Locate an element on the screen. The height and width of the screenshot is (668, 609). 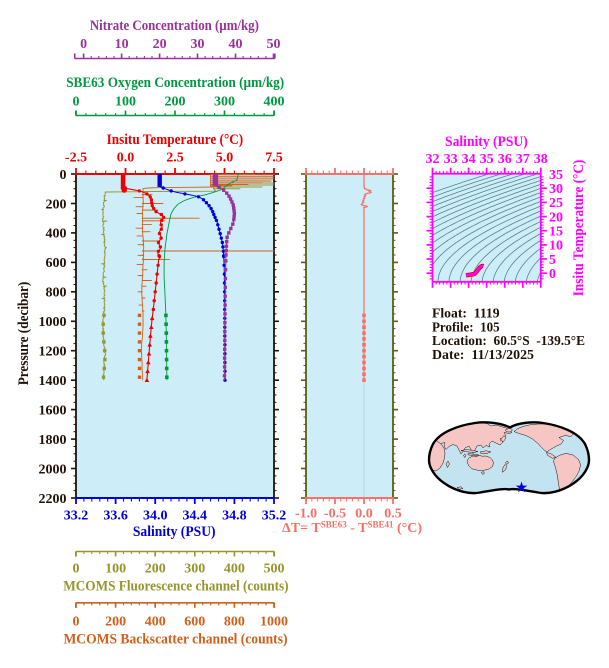
svg-text: 5 is located at coordinates (552, 260).